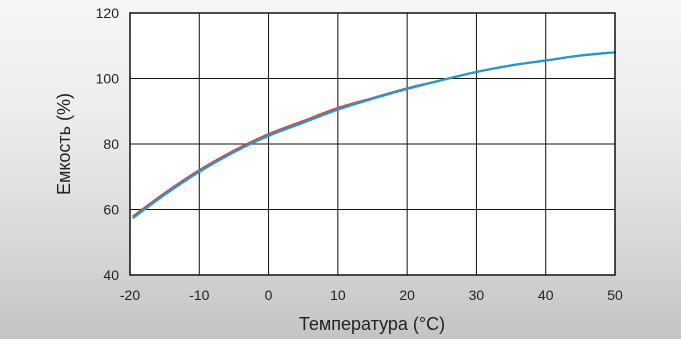  I want to click on x-tick-label: 0, so click(269, 295).